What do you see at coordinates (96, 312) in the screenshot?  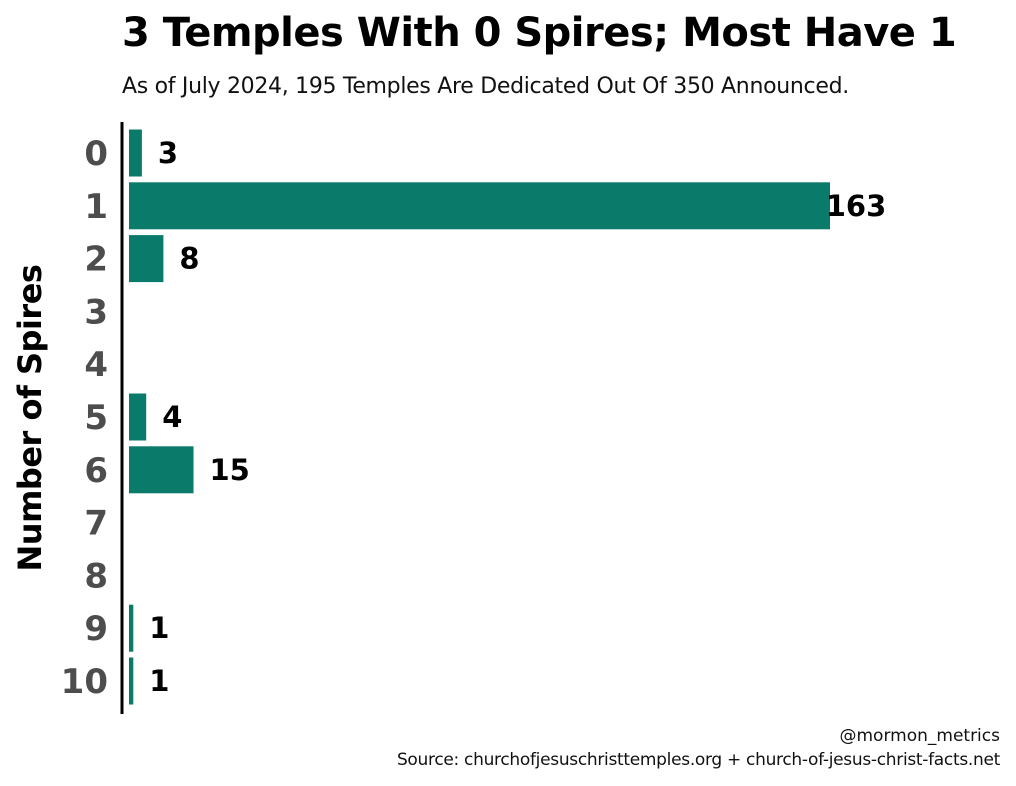 I see `y-tick-label-3: 3` at bounding box center [96, 312].